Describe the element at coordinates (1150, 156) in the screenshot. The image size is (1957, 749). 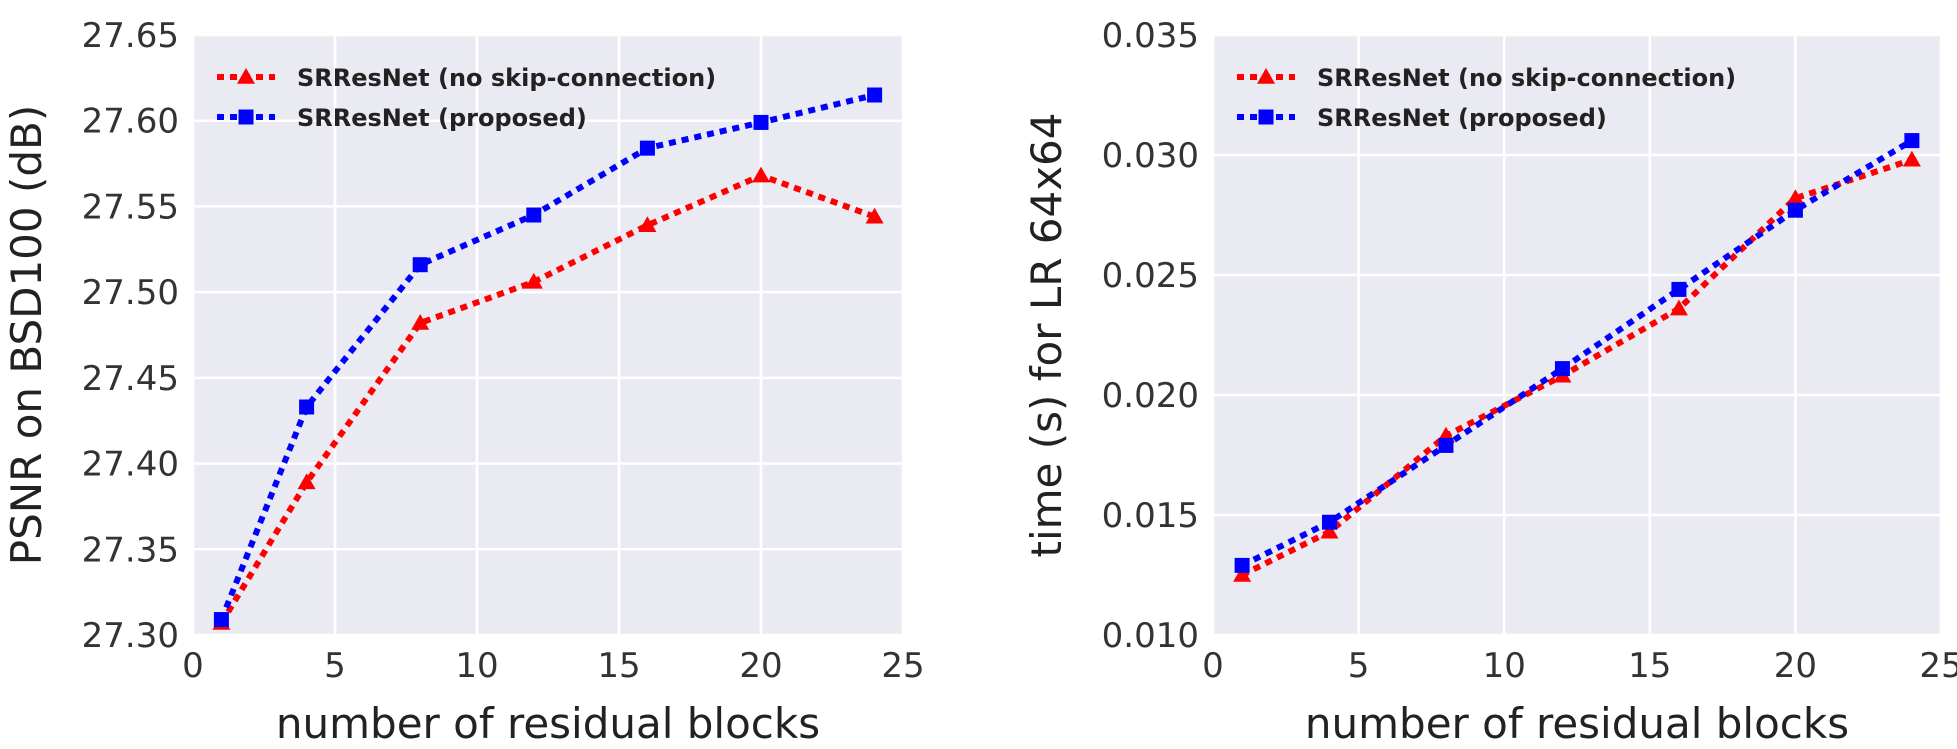
I see `y-tick-label: 0.030` at that location.